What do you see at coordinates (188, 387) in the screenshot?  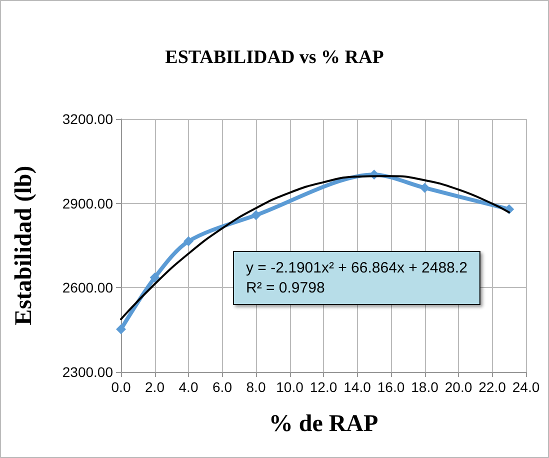 I see `x-tick-label: 4.0` at bounding box center [188, 387].